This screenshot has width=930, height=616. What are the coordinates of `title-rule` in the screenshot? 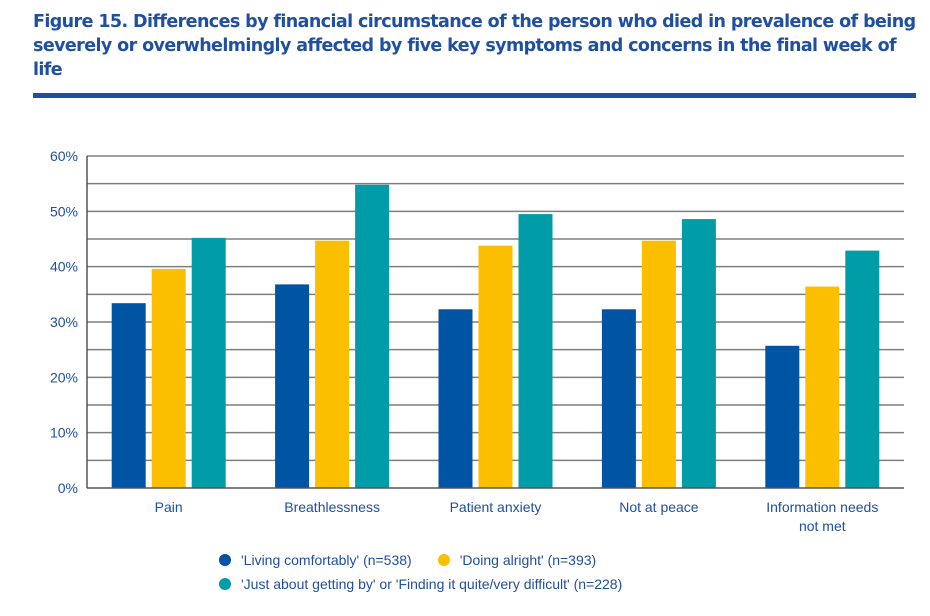 It's located at (474, 95).